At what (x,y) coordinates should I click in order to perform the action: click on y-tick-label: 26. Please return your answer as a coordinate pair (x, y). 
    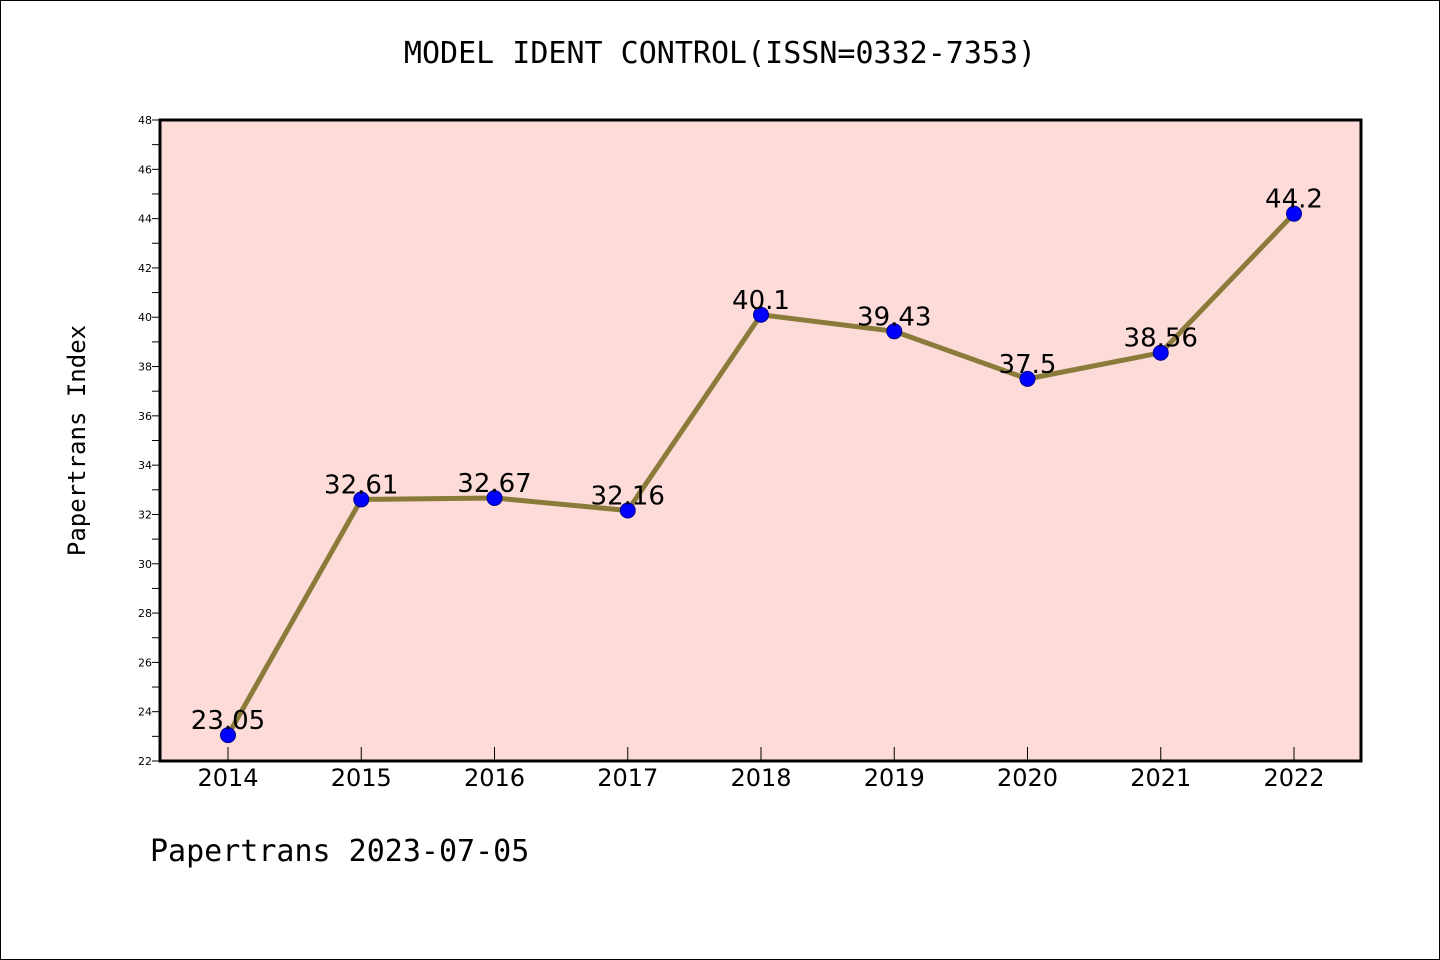
    Looking at the image, I should click on (145, 662).